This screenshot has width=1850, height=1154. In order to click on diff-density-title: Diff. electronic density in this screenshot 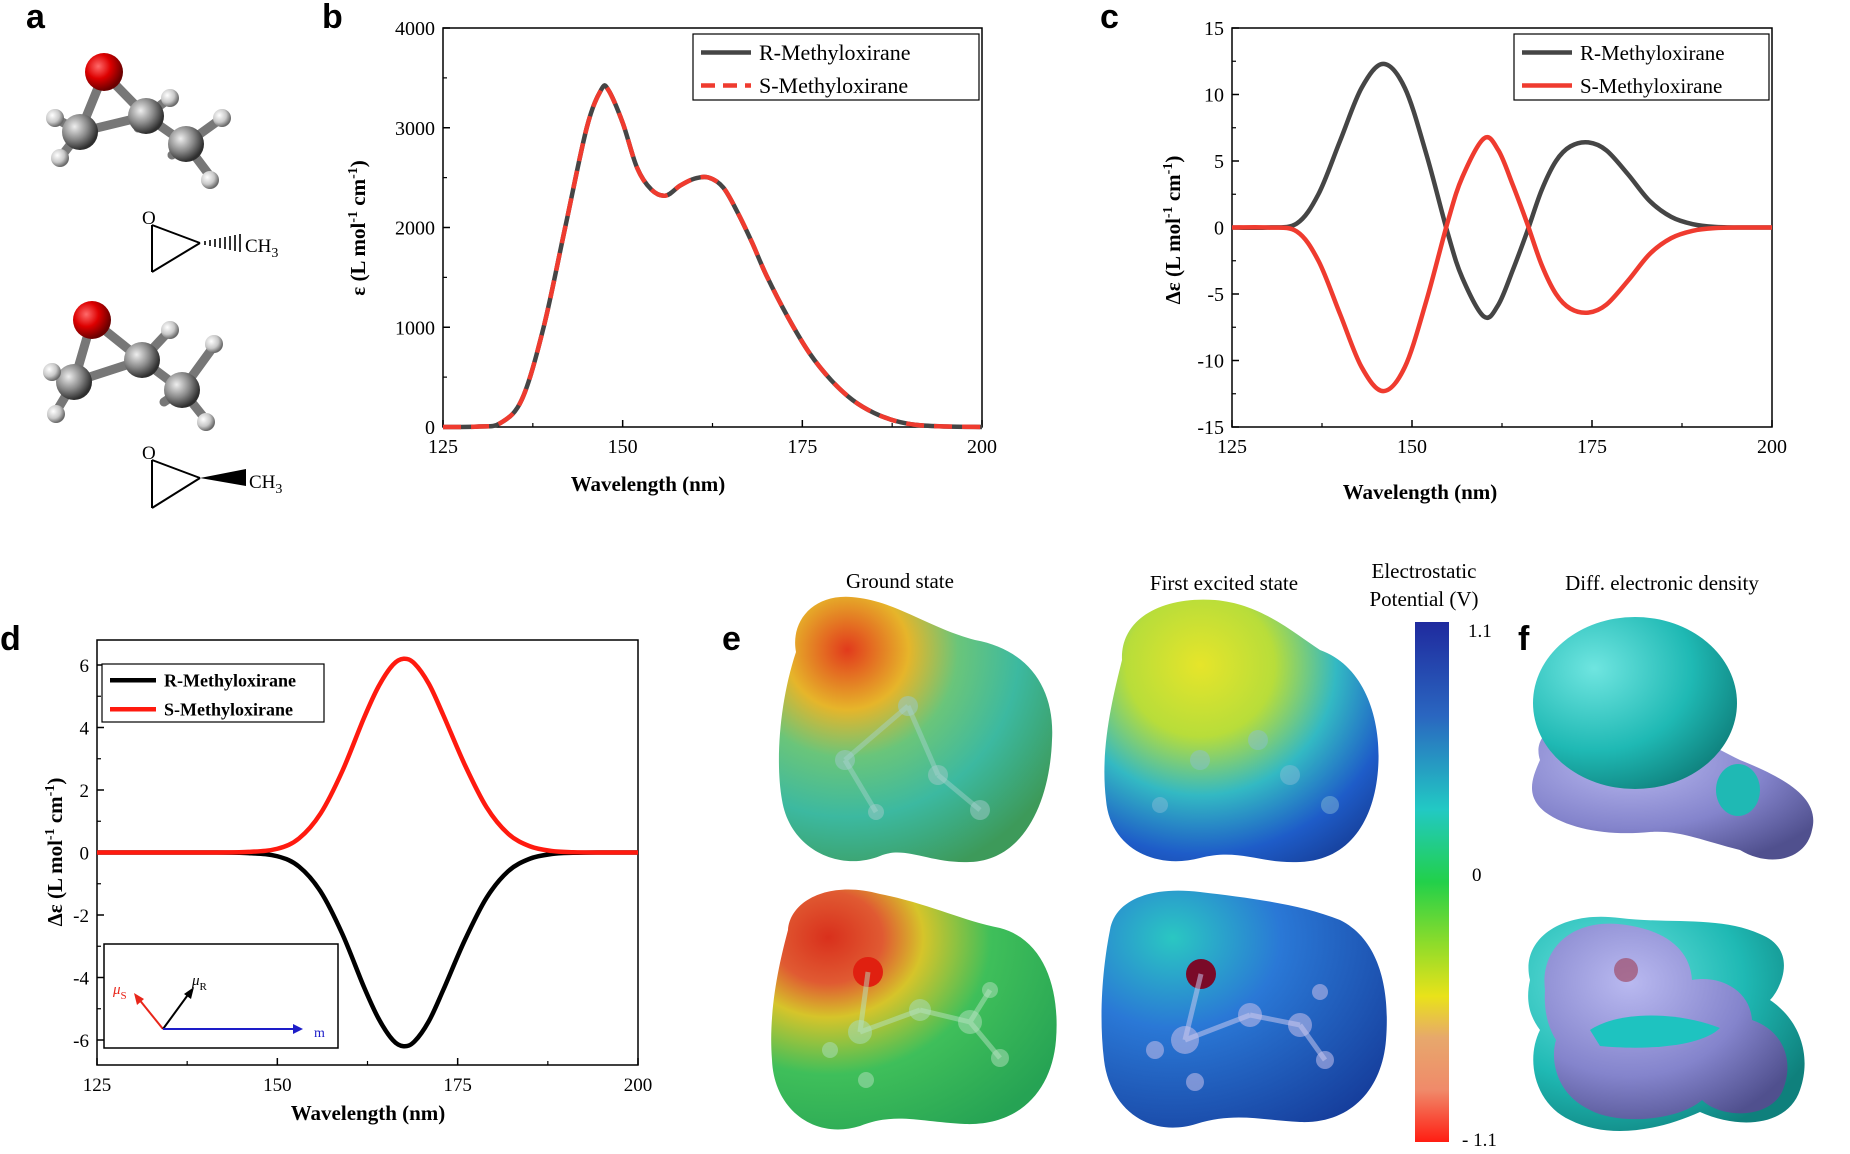, I will do `click(1662, 583)`.